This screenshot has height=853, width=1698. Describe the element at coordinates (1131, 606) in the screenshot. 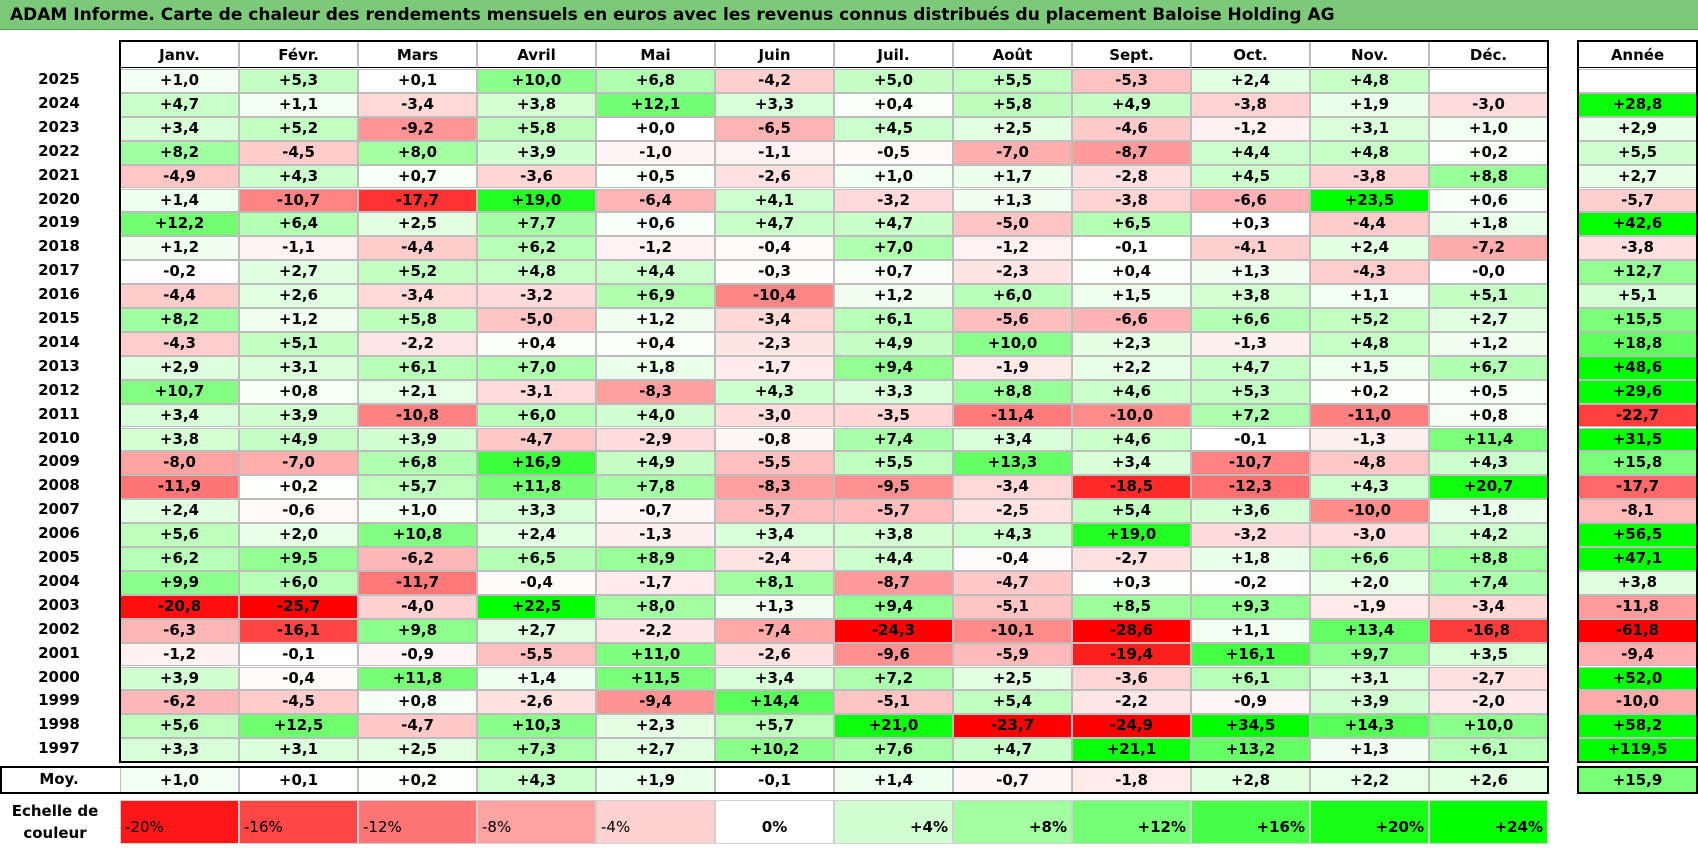

I see `heatmap-cell: +8,5` at that location.